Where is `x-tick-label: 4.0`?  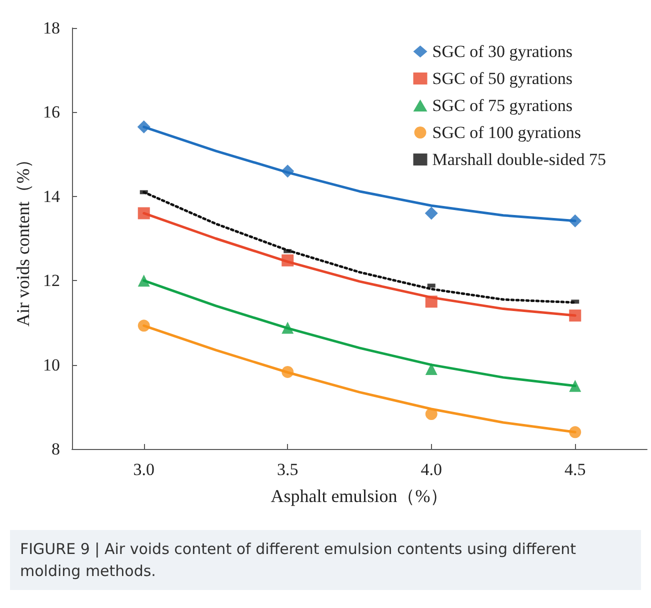 x-tick-label: 4.0 is located at coordinates (431, 469).